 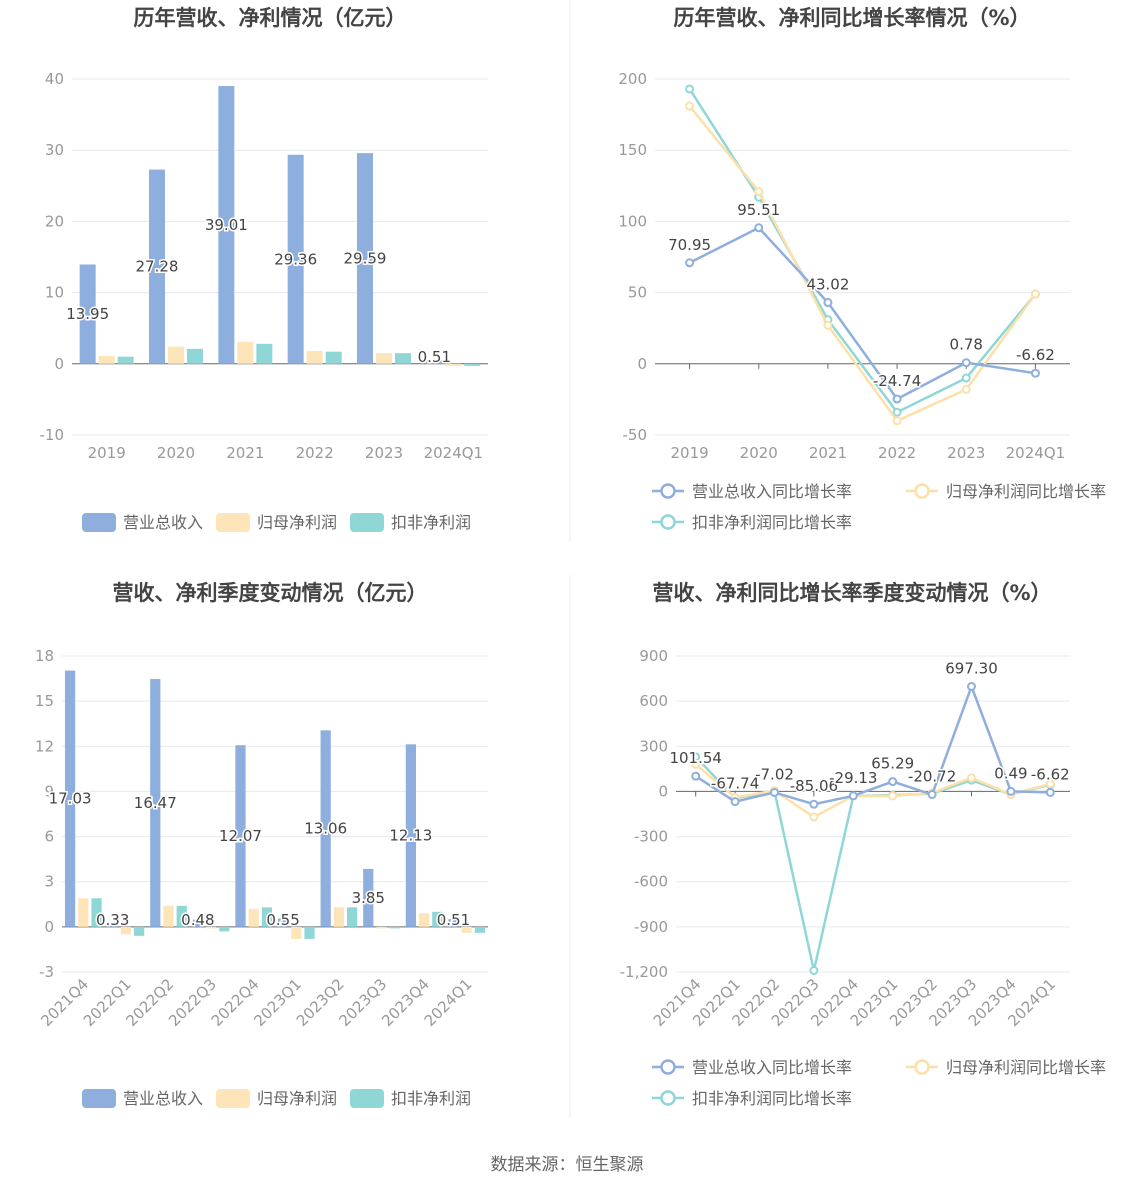 I want to click on data-label: 0.55, so click(x=282, y=920).